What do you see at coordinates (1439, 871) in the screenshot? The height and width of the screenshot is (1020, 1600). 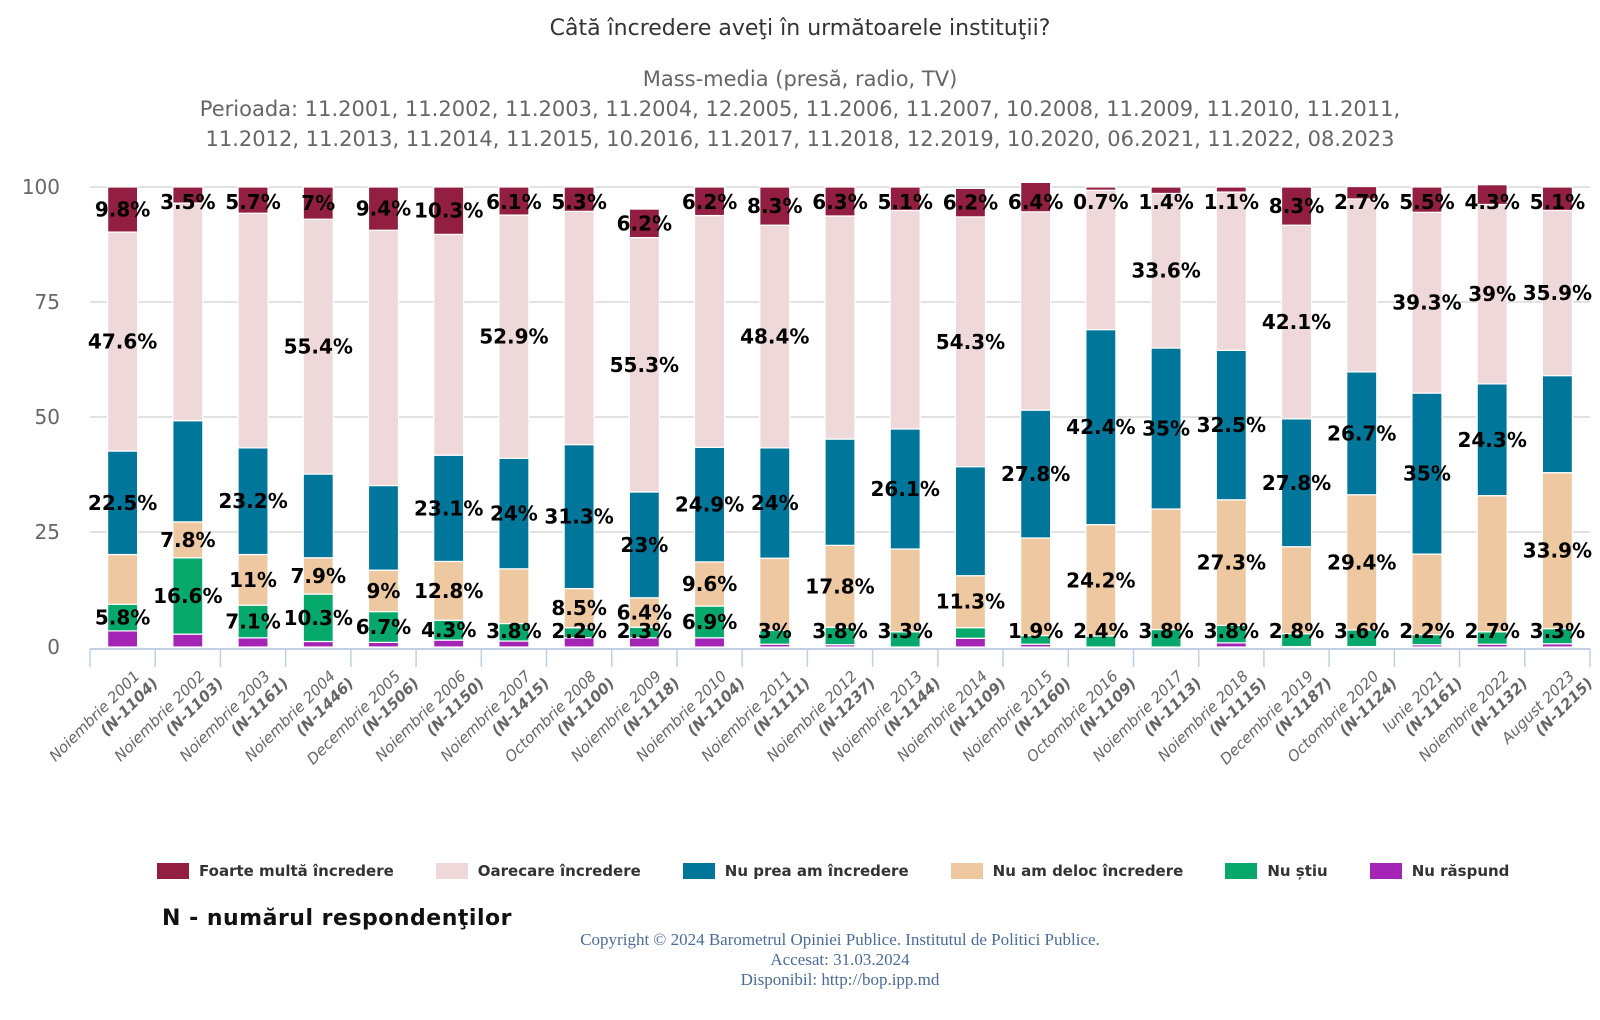 I see `legend-item-nu-raspund: Nu răspund` at bounding box center [1439, 871].